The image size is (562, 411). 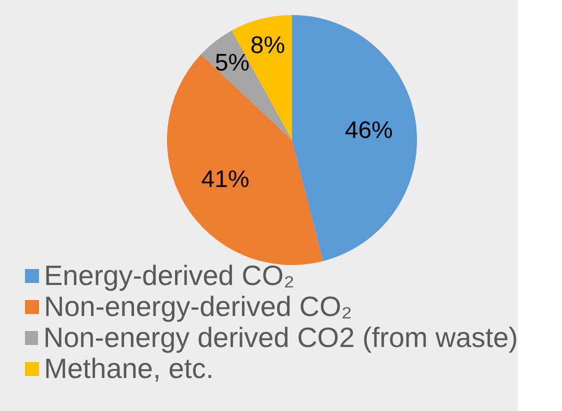 What do you see at coordinates (280, 337) in the screenshot?
I see `legend-label: Non-energy derived CO2 (from waste)` at bounding box center [280, 337].